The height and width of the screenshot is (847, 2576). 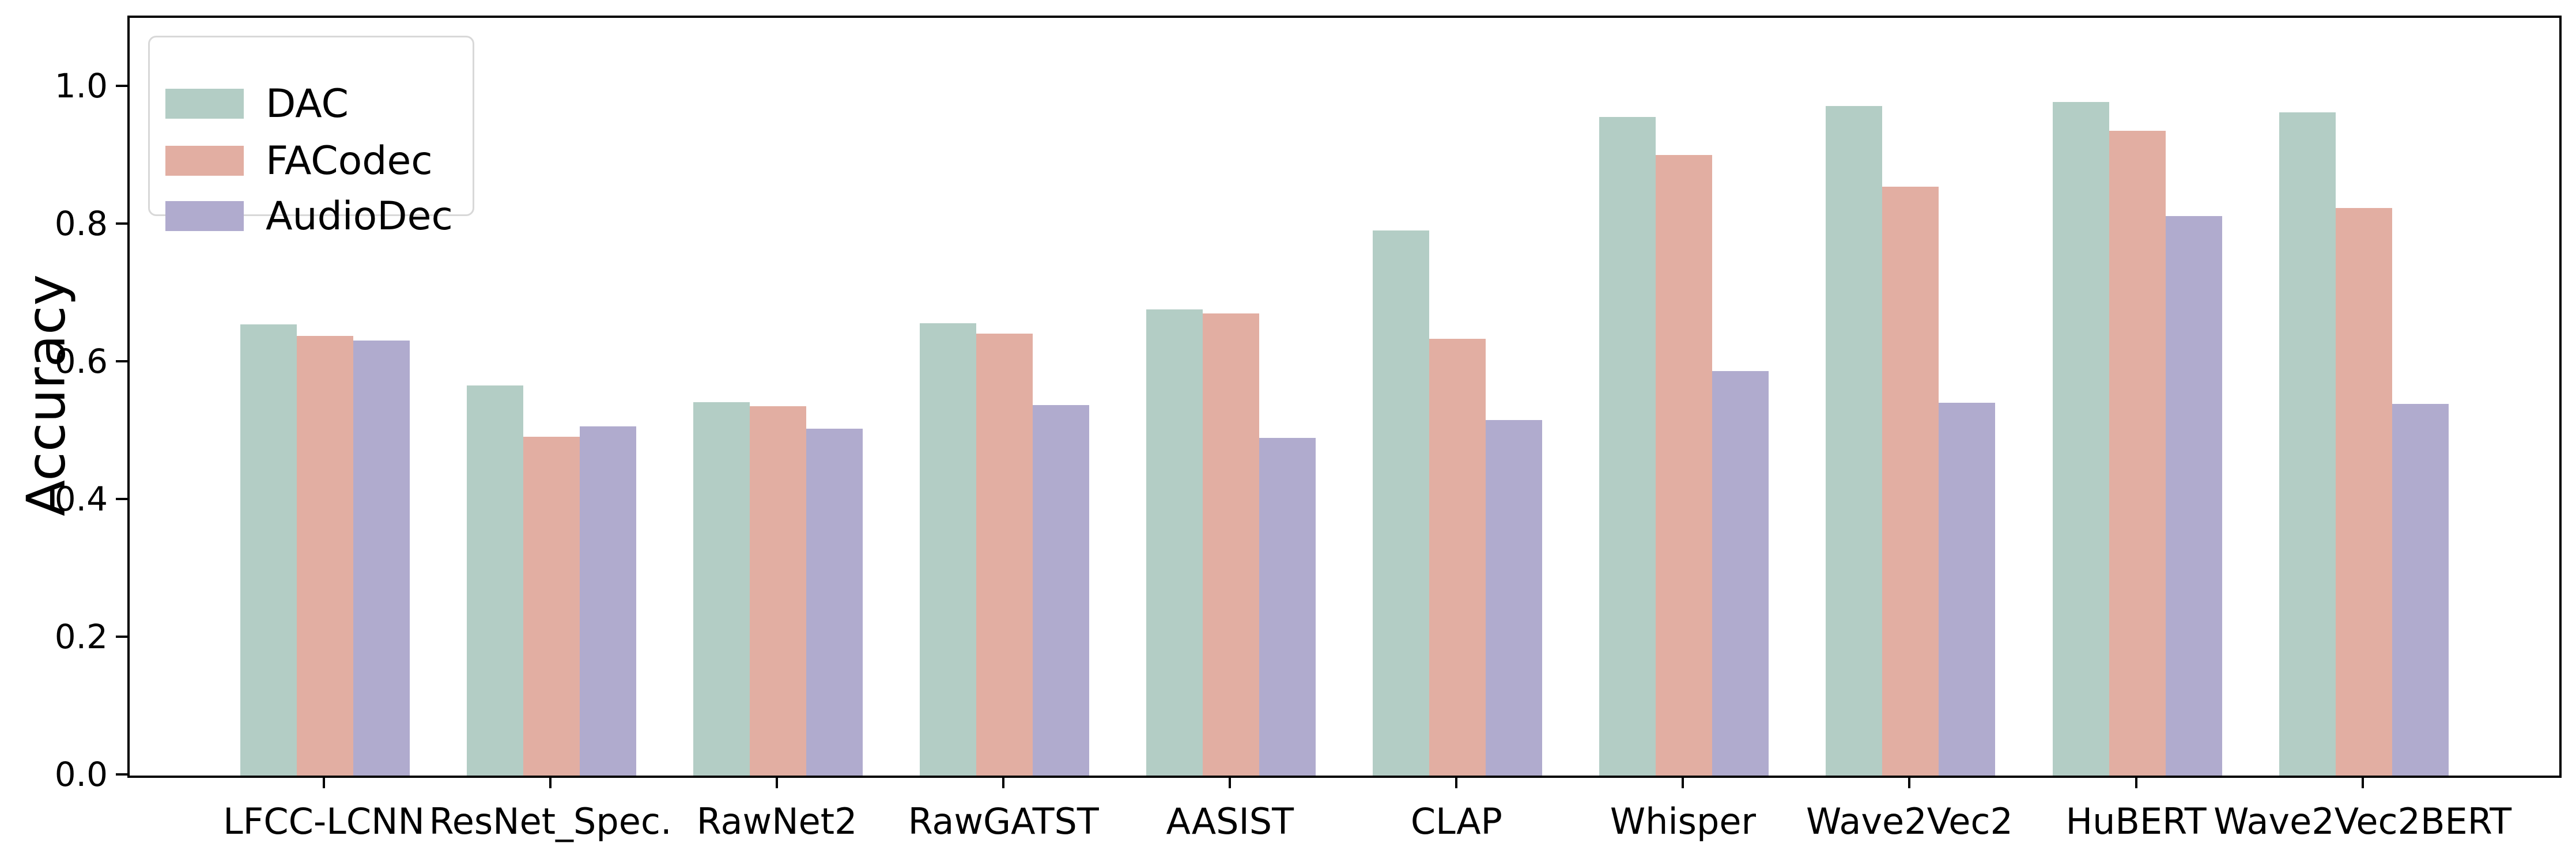 I want to click on x-tick-label: RawGATST, so click(x=1003, y=821).